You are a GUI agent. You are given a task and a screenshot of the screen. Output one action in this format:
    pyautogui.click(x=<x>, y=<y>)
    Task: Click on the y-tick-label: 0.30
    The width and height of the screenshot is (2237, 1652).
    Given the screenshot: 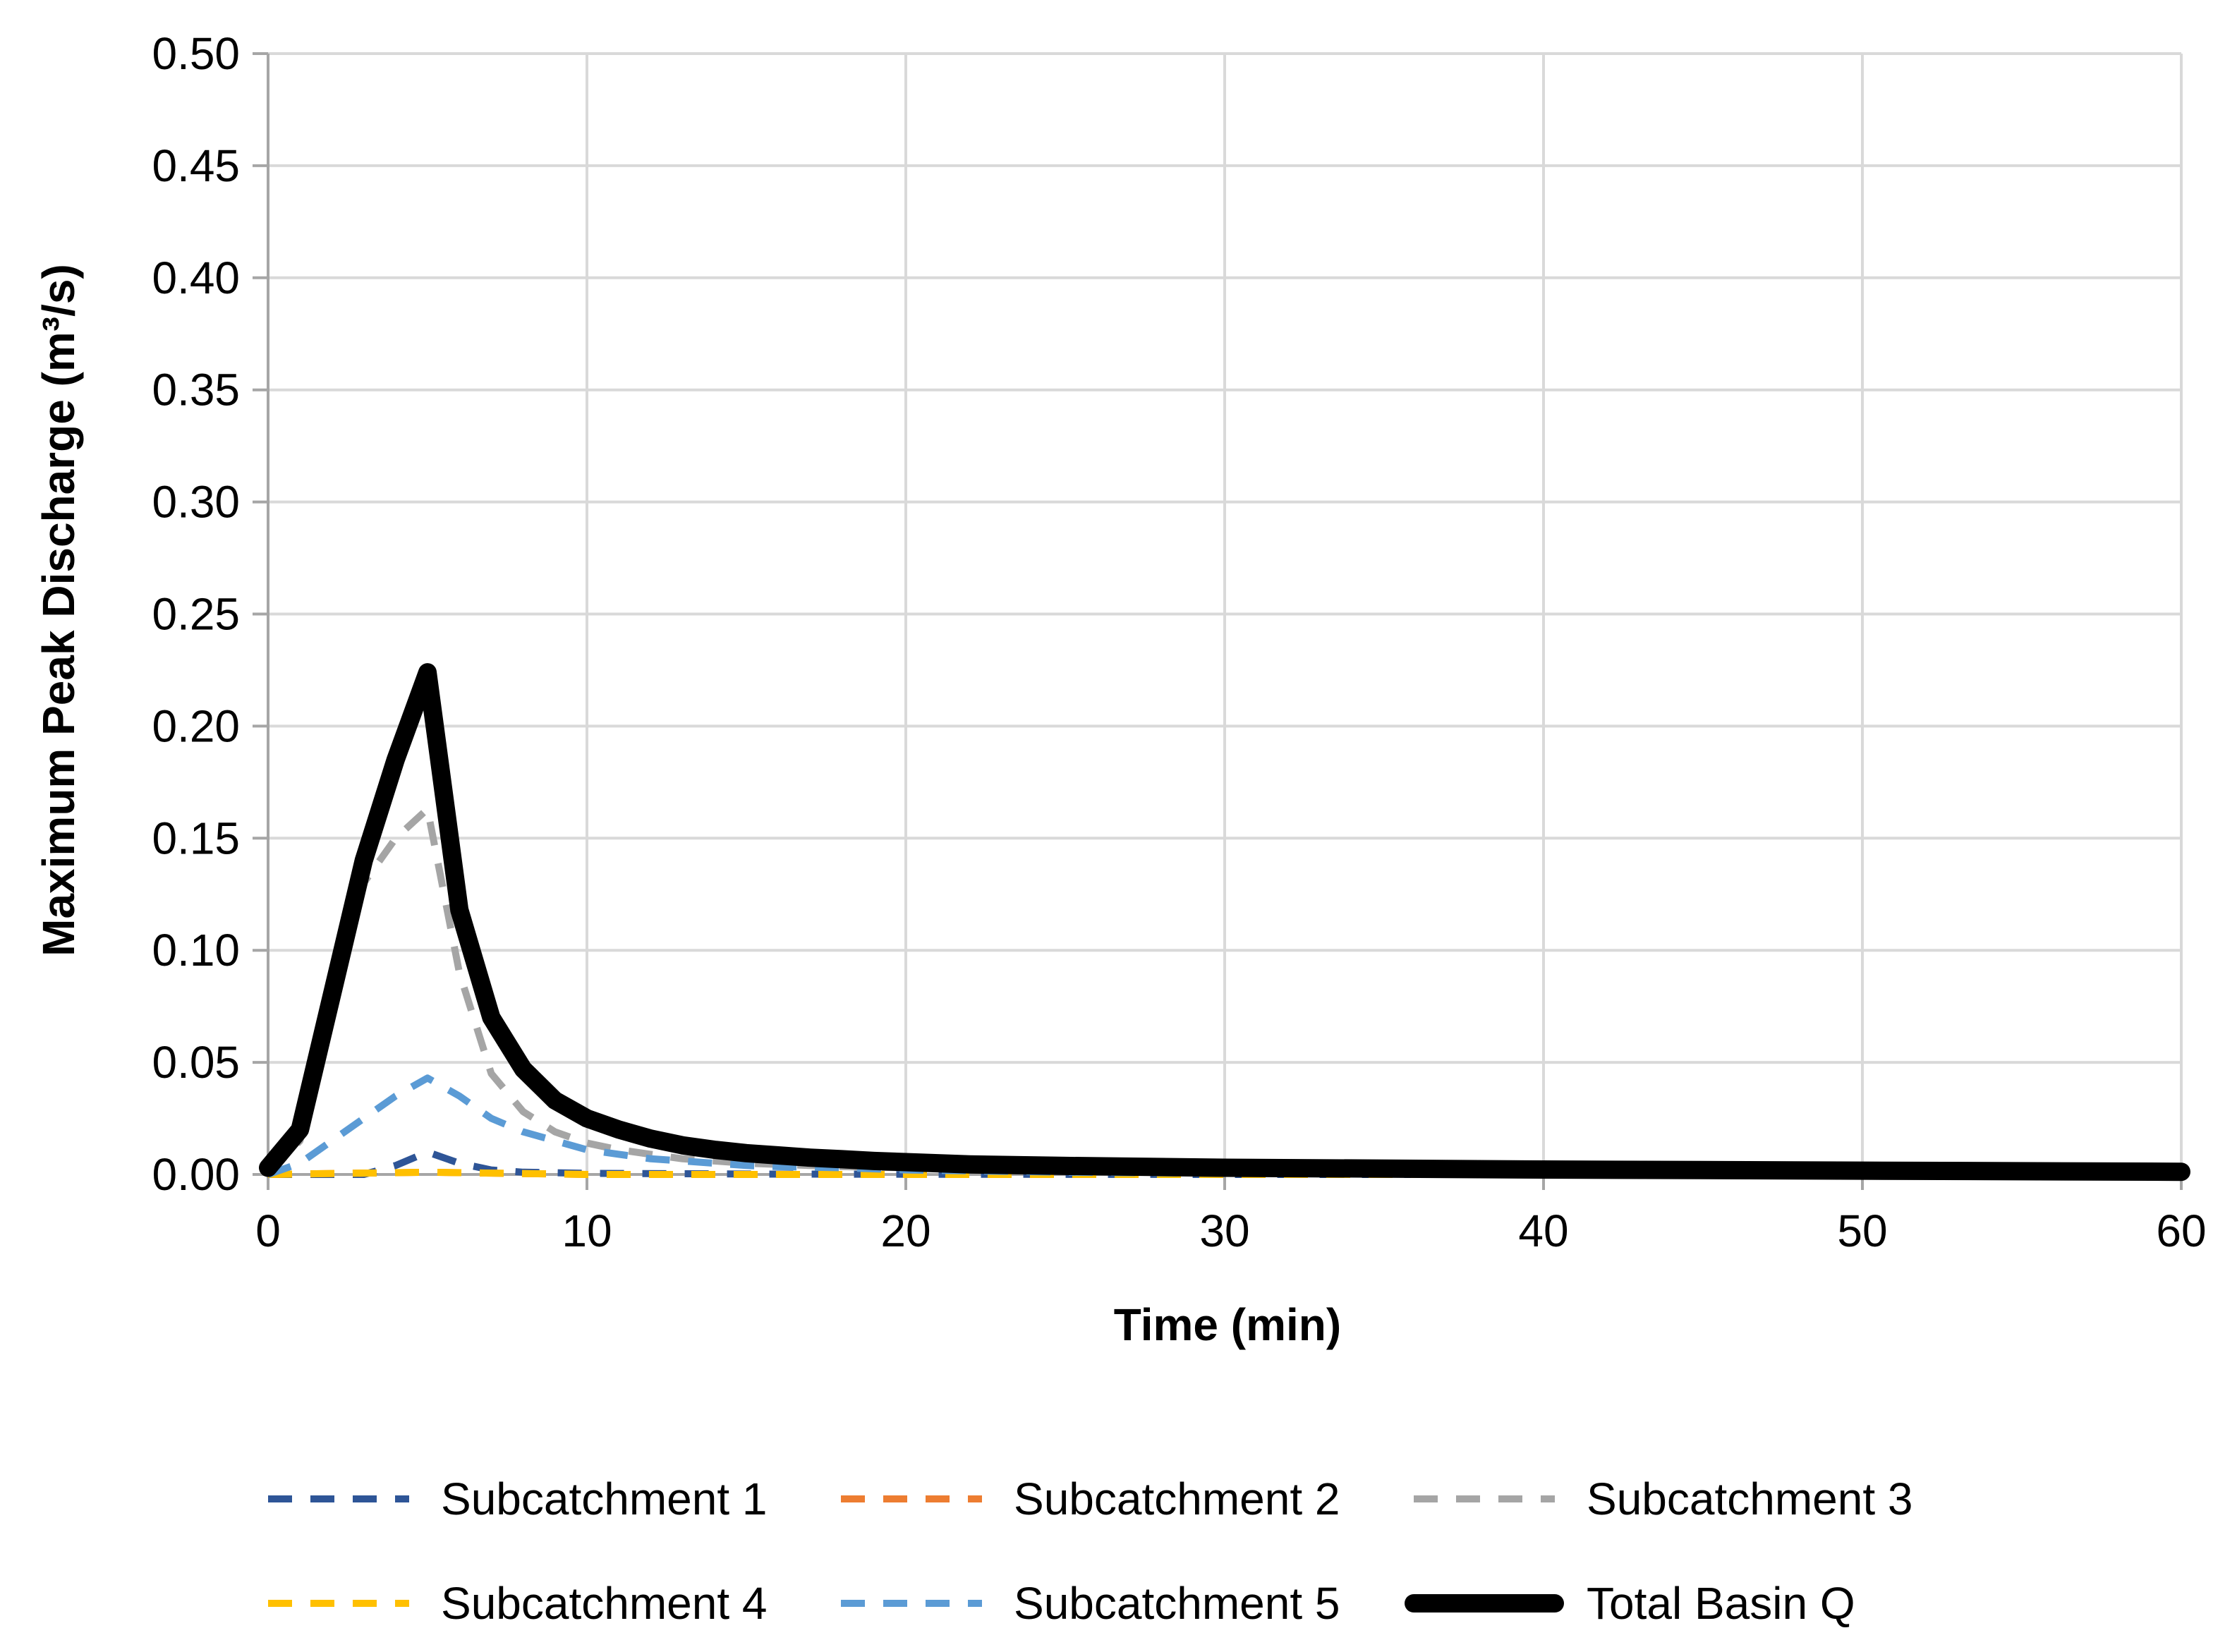 What is the action you would take?
    pyautogui.click(x=196, y=503)
    